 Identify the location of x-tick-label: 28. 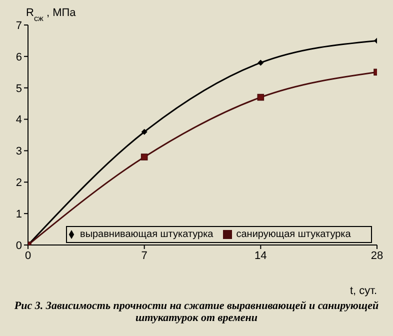
(377, 256).